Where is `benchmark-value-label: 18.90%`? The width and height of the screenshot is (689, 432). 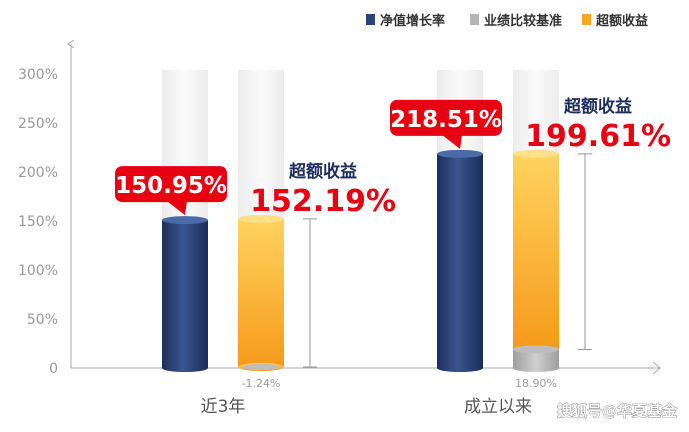
benchmark-value-label: 18.90% is located at coordinates (536, 383).